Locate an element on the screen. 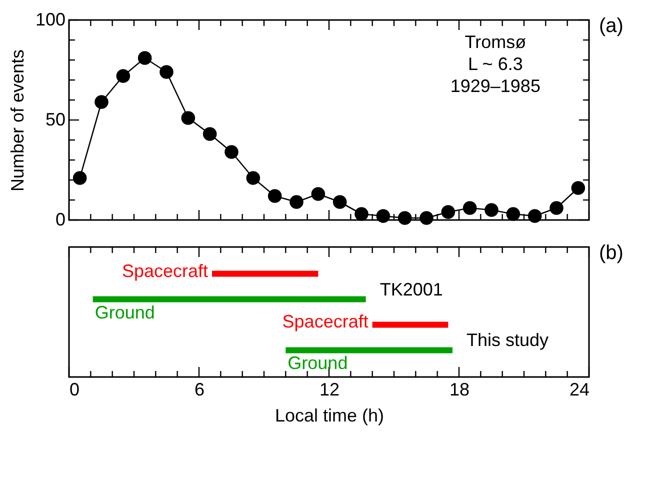 The image size is (652, 490). x-tick-label: 6 is located at coordinates (199, 390).